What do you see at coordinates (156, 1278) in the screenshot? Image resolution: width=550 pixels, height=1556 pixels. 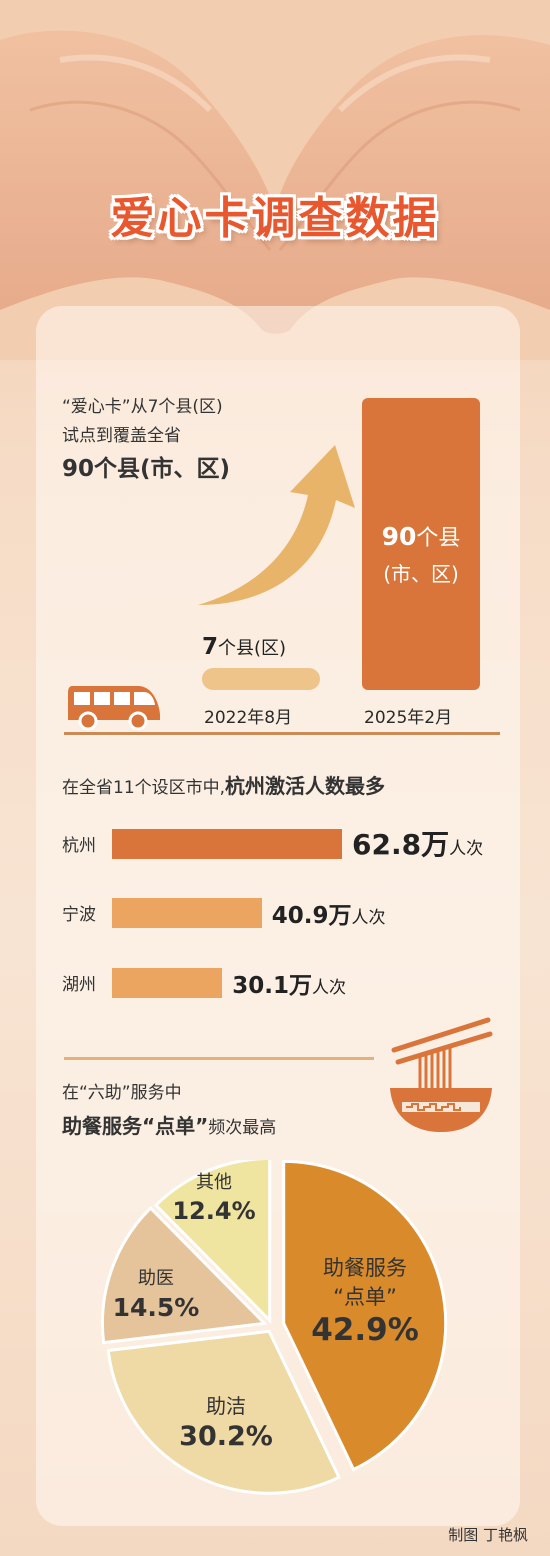 I see `pie-category-label: 助医` at bounding box center [156, 1278].